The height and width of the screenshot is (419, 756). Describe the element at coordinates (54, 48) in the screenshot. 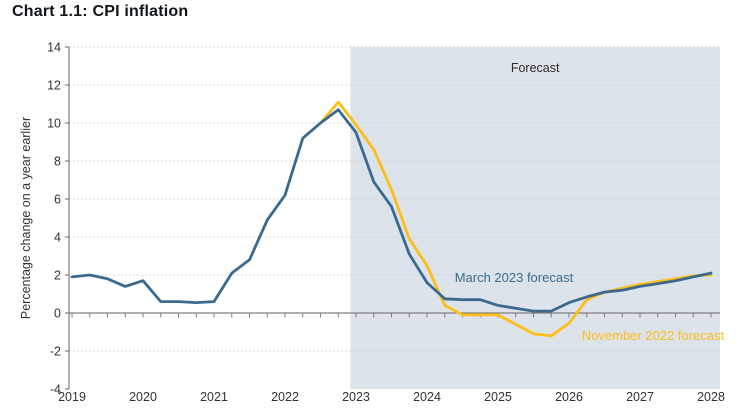

I see `y-tick-label: 14` at that location.